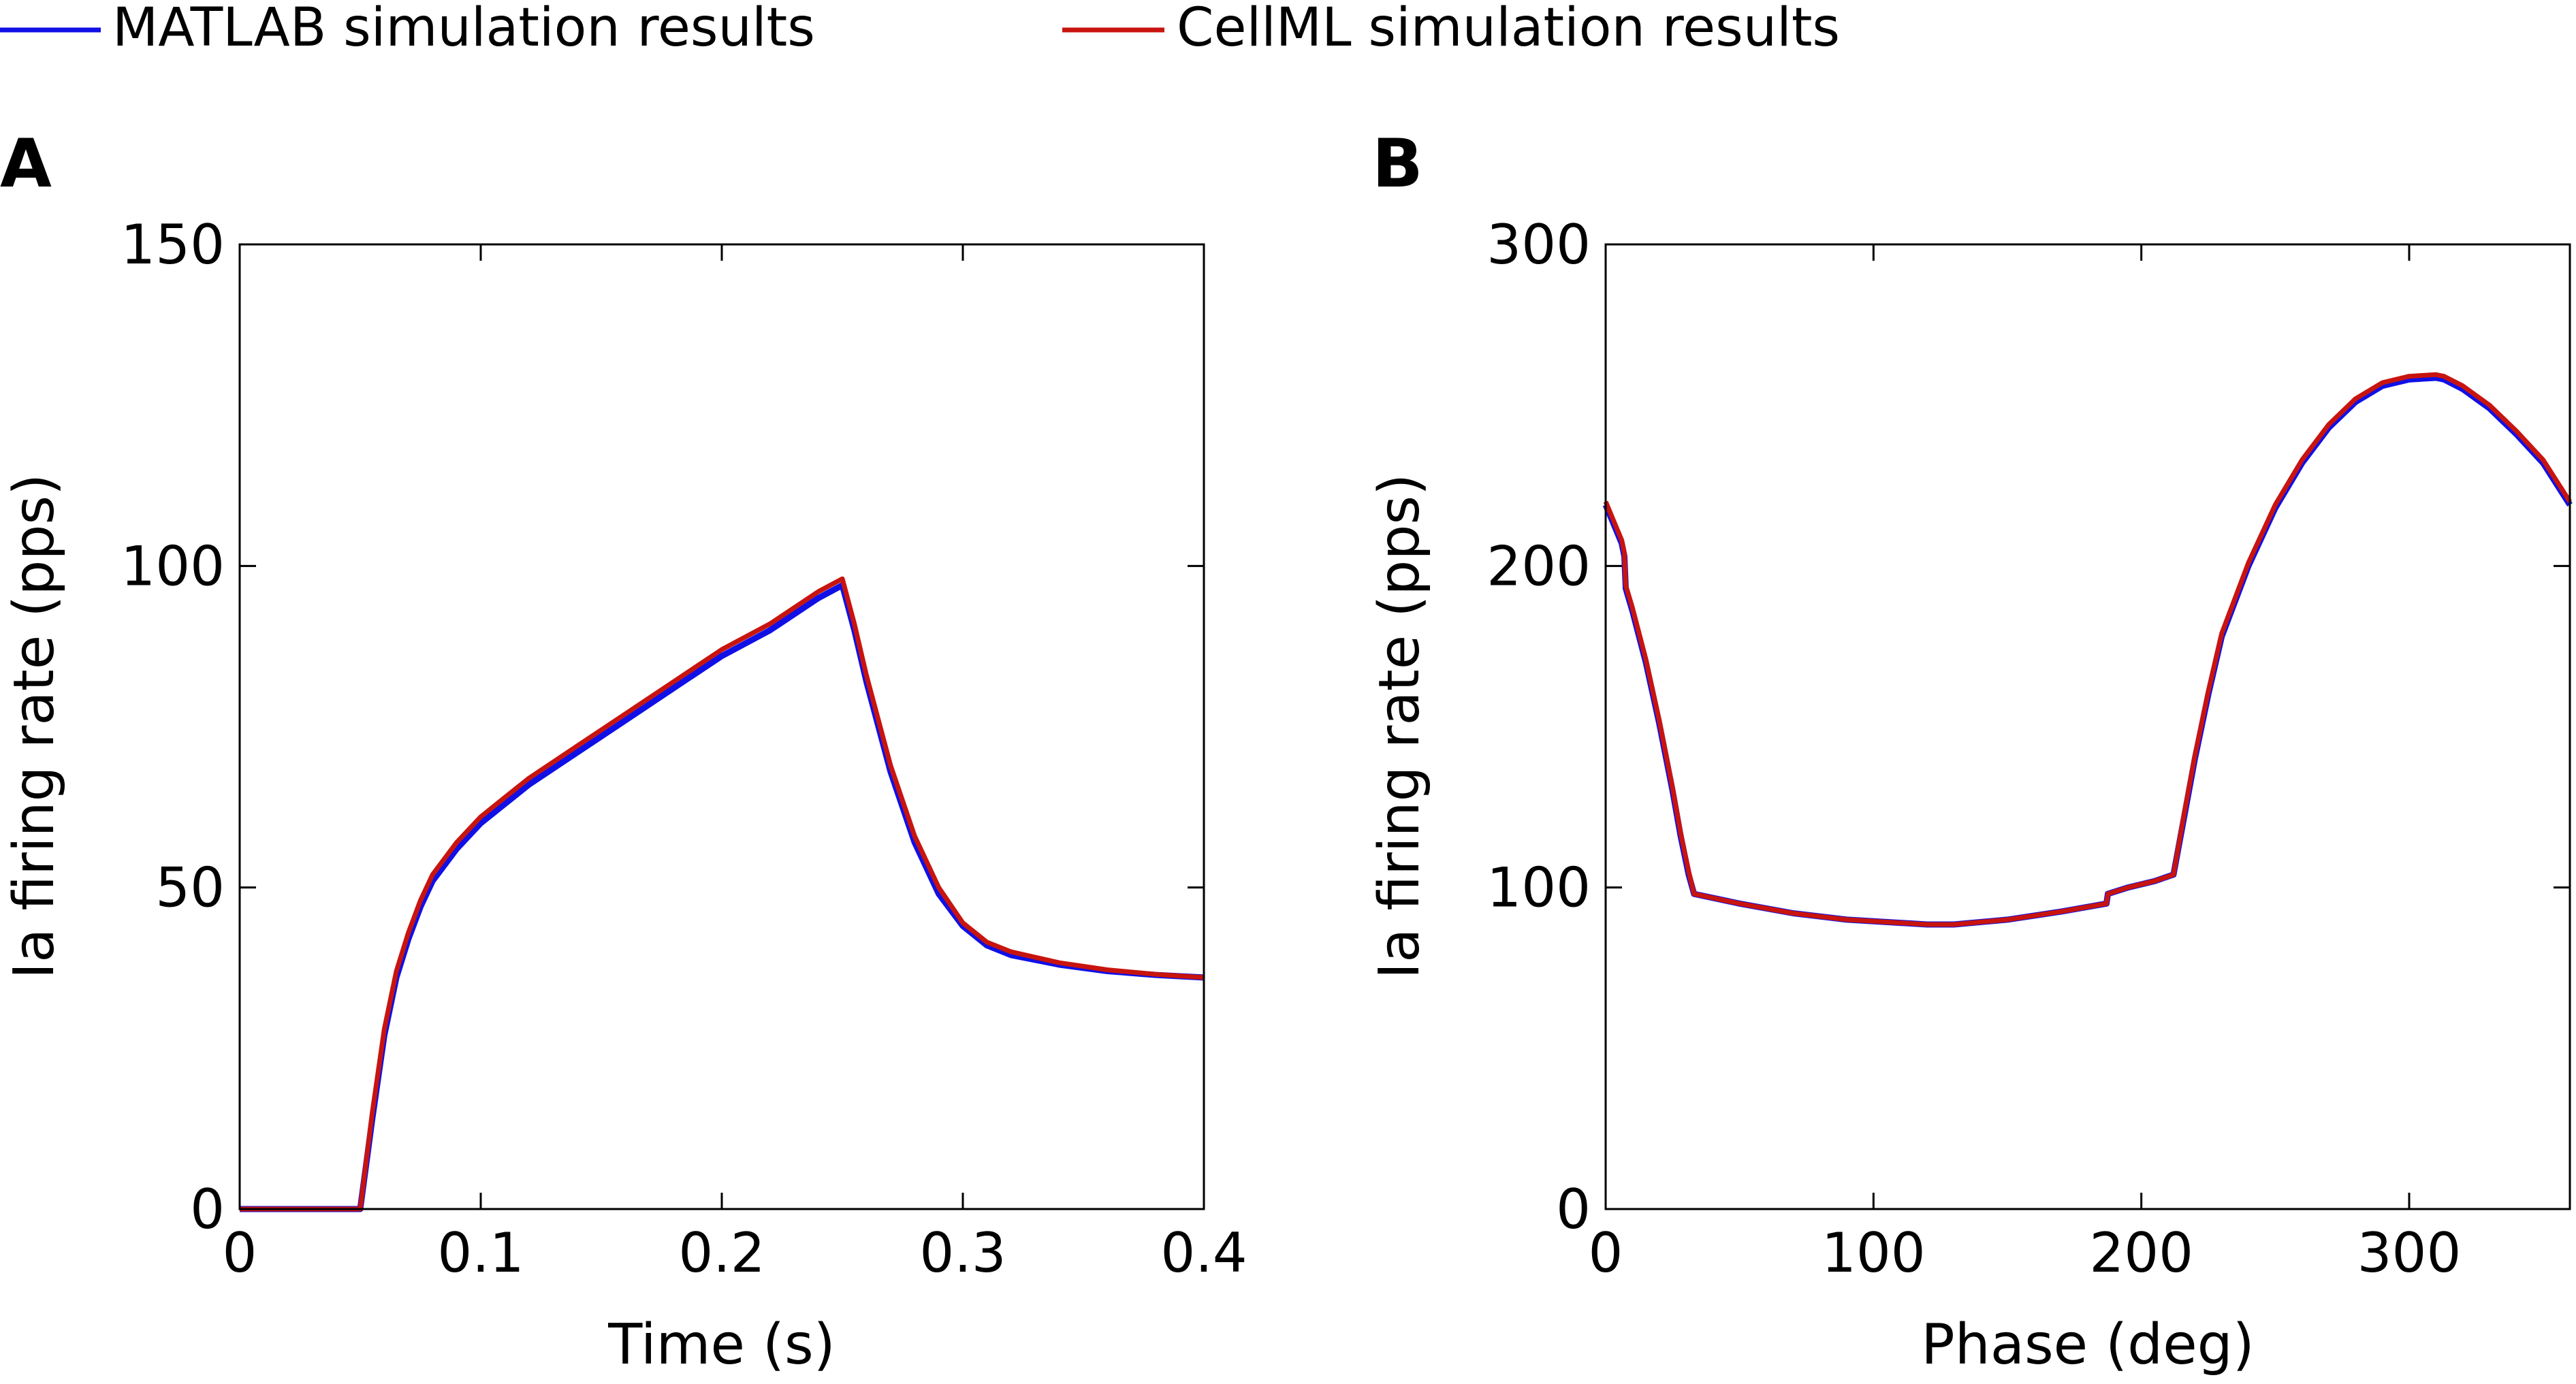 The width and height of the screenshot is (2576, 1384). Describe the element at coordinates (207, 1209) in the screenshot. I see `y-tick-label-a: 0` at that location.